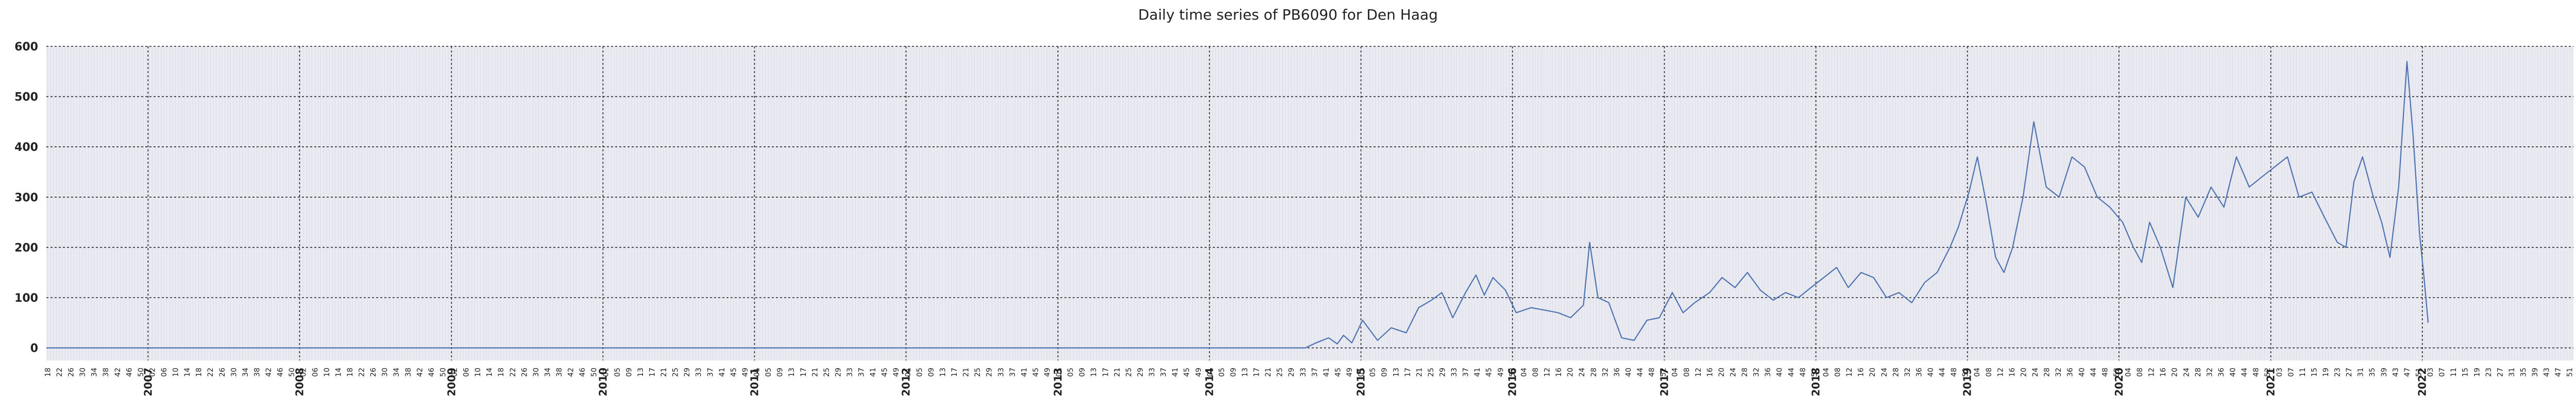  Describe the element at coordinates (2512, 372) in the screenshot. I see `x-tick-label-week: 31` at that location.